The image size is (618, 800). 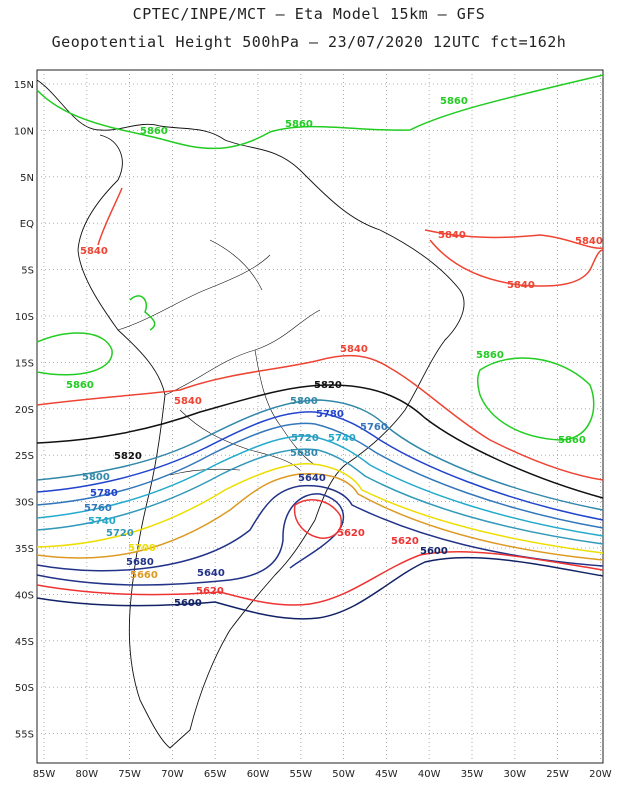 I want to click on lat-tick-label: 10S, so click(x=24, y=317).